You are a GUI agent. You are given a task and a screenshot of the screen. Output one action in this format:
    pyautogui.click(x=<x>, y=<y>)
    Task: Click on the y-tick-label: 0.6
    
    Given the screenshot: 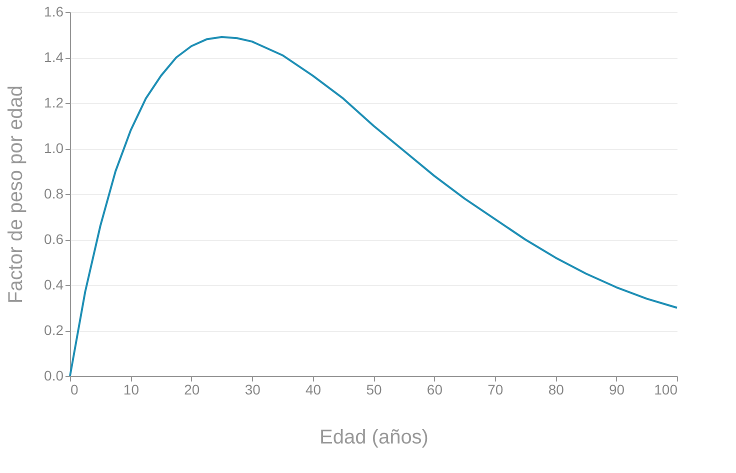 What is the action you would take?
    pyautogui.click(x=54, y=239)
    